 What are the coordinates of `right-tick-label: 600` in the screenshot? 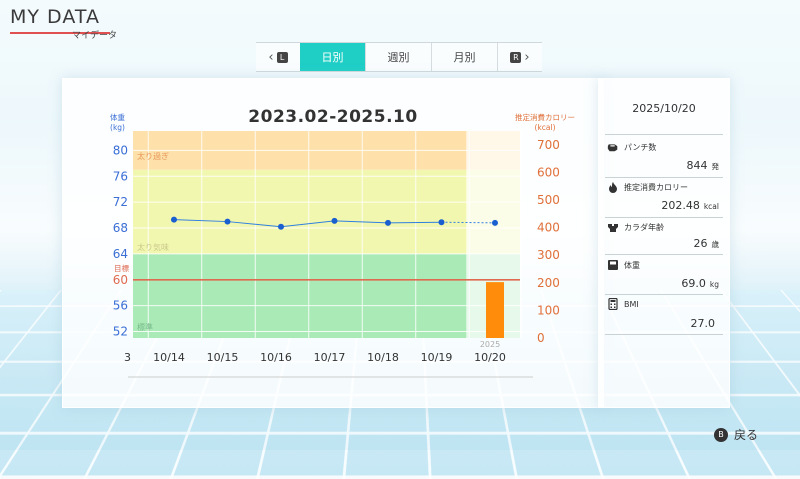 It's located at (548, 172).